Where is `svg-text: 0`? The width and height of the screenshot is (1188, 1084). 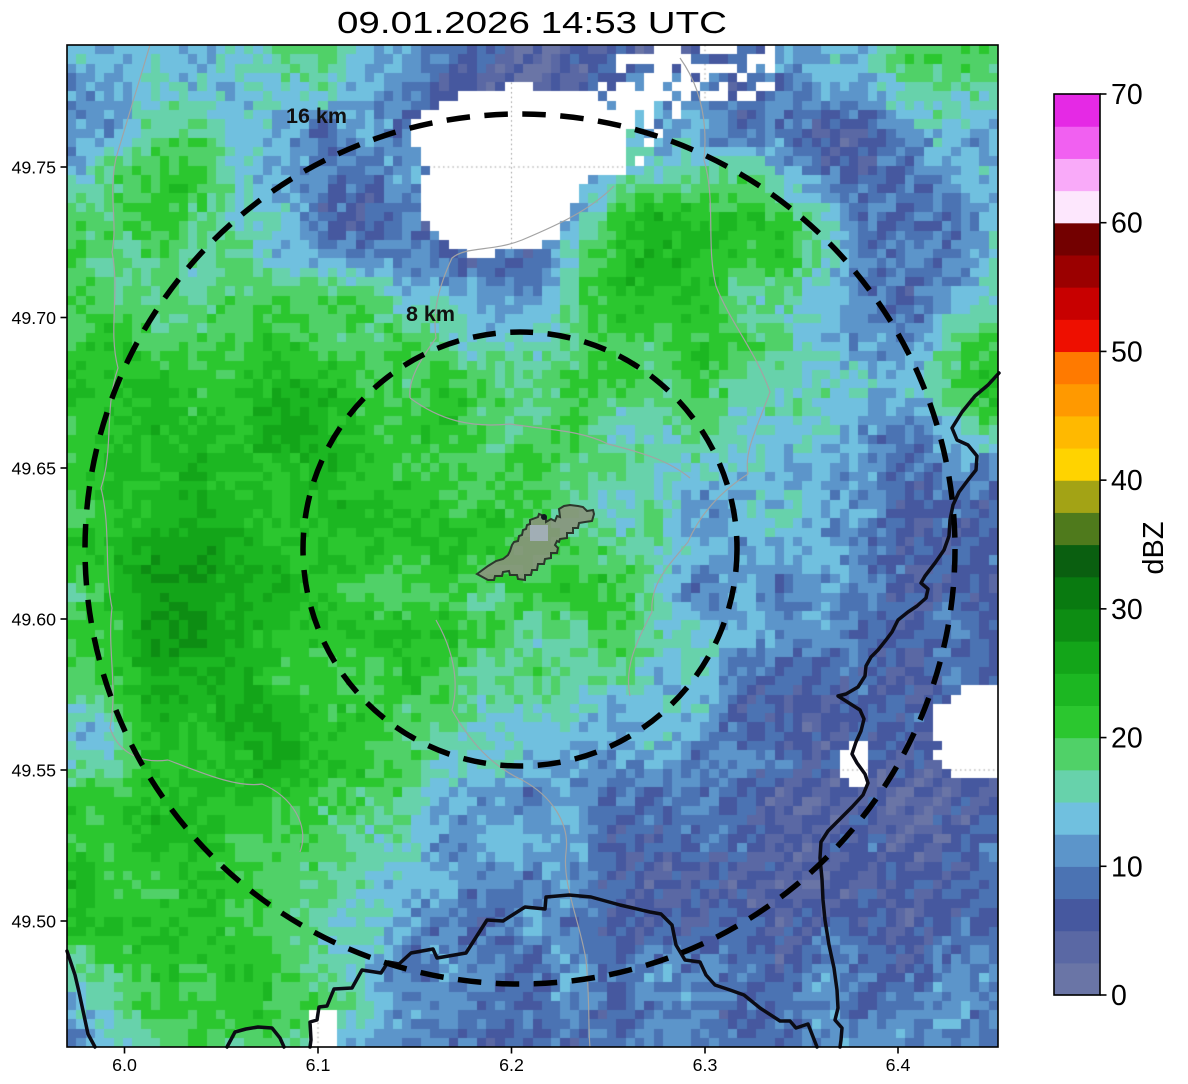
svg-text: 0 is located at coordinates (1119, 996).